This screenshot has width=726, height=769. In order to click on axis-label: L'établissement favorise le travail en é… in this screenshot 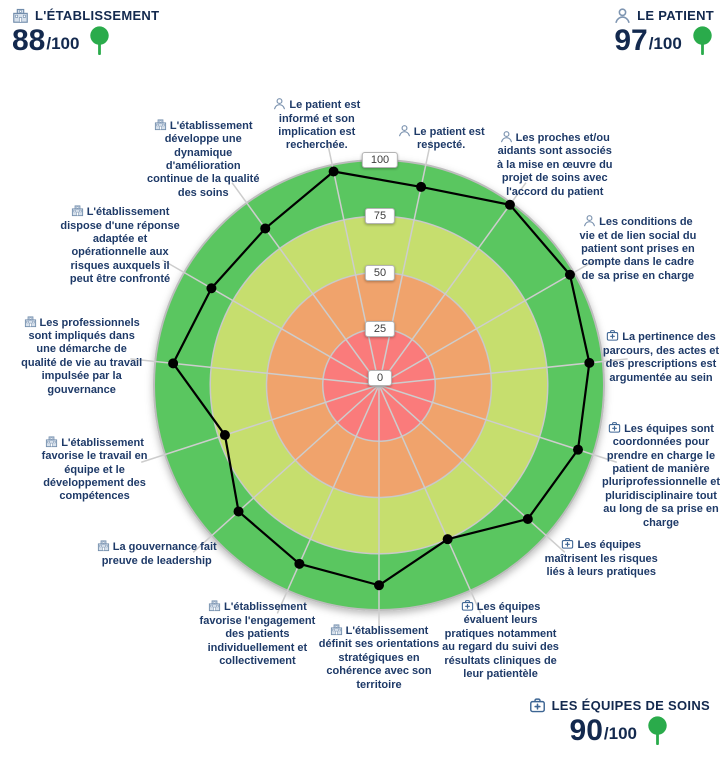, I will do `click(95, 469)`.